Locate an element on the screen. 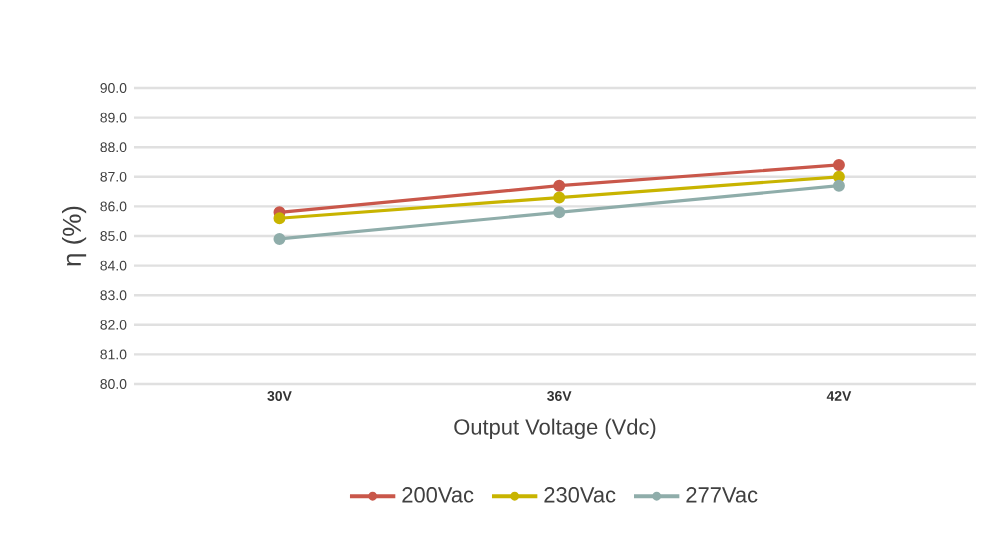 The height and width of the screenshot is (540, 1000). legend-label: 230Vac is located at coordinates (580, 495).